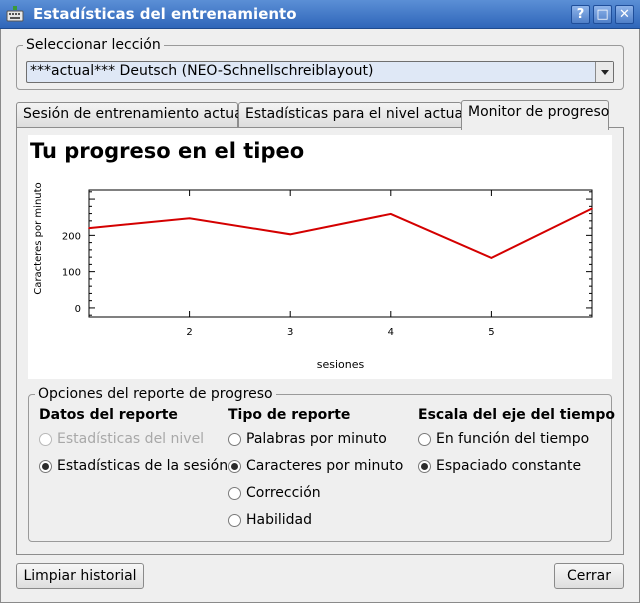 This screenshot has width=640, height=603. Describe the element at coordinates (71, 236) in the screenshot. I see `y-tick-label: 200` at that location.